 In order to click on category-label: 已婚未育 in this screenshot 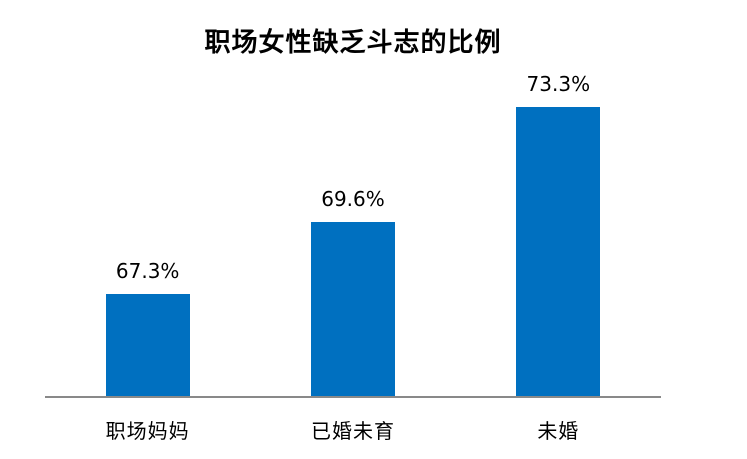, I will do `click(352, 431)`.